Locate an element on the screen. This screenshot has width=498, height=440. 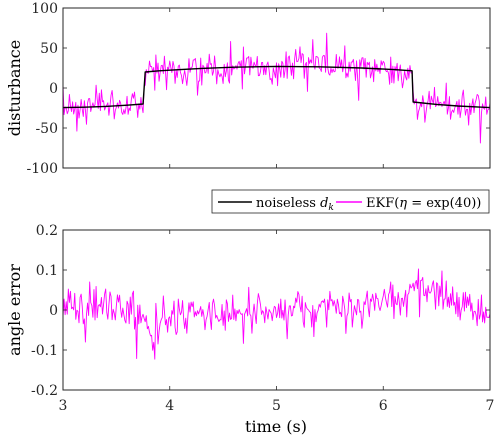
angle-error-x-tick-label: 6 is located at coordinates (383, 406).